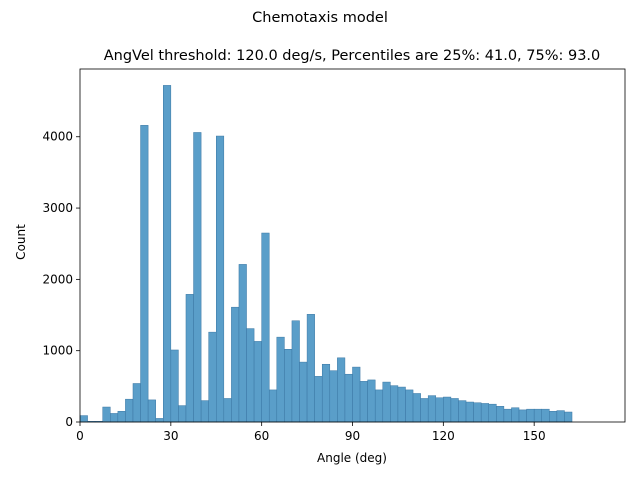  Describe the element at coordinates (21, 242) in the screenshot. I see `y-axis-label: Count` at that location.